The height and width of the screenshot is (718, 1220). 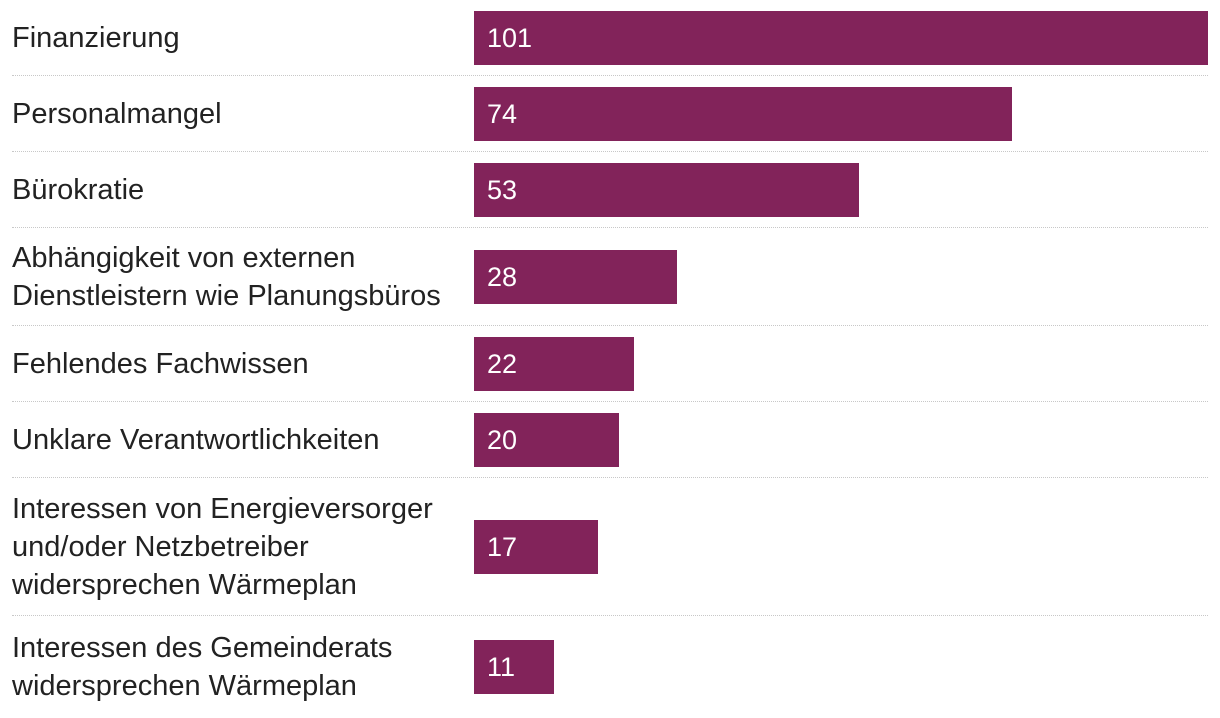 I want to click on bar-row: Finanzierung 101, so click(x=610, y=38).